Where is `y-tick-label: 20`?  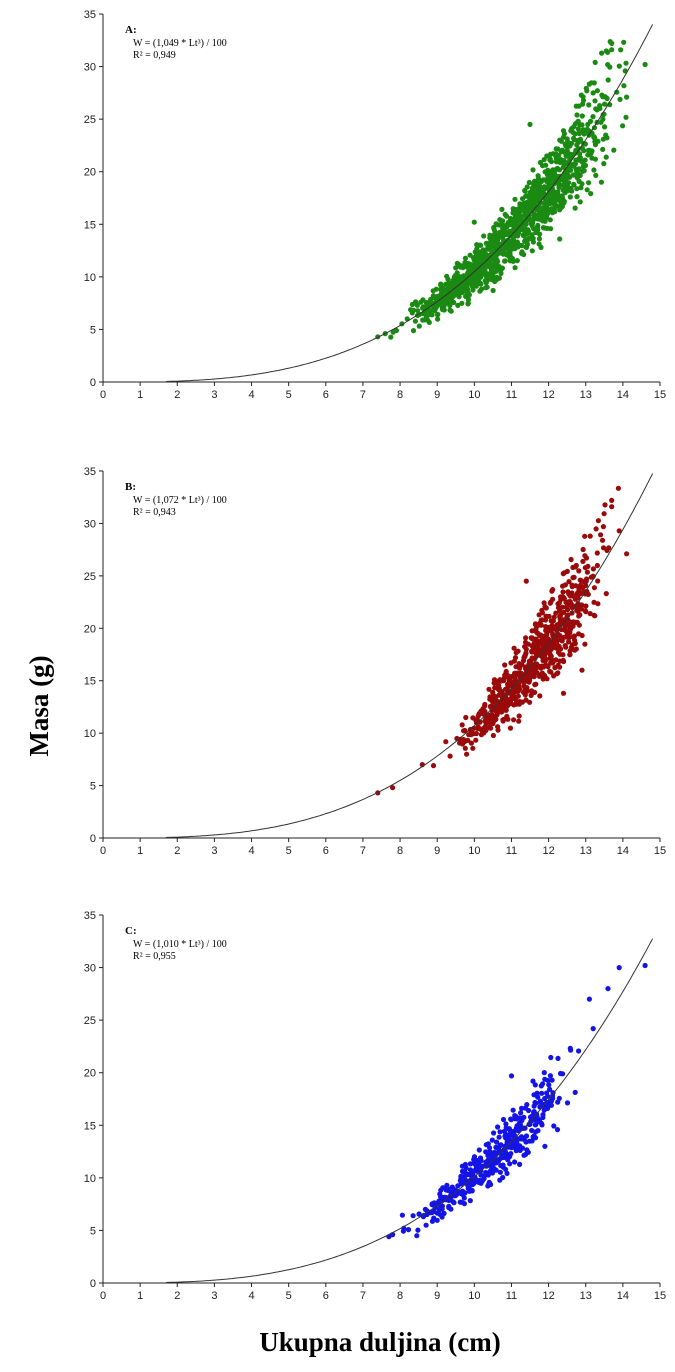
y-tick-label: 20 is located at coordinates (90, 1074).